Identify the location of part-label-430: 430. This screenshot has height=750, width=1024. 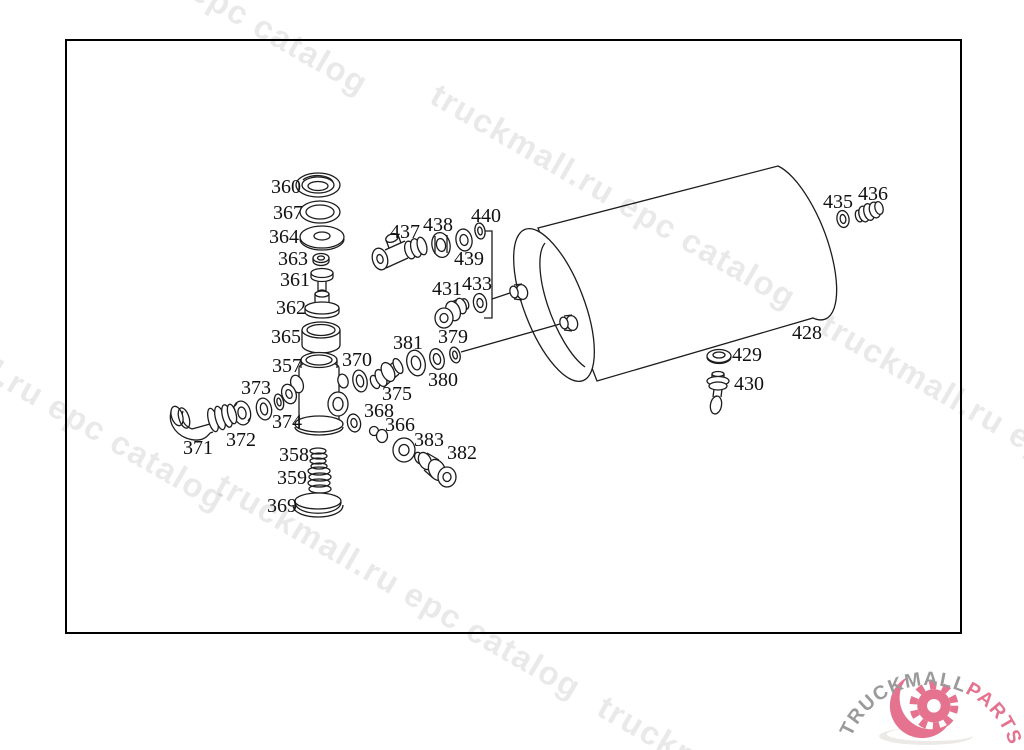
(749, 384).